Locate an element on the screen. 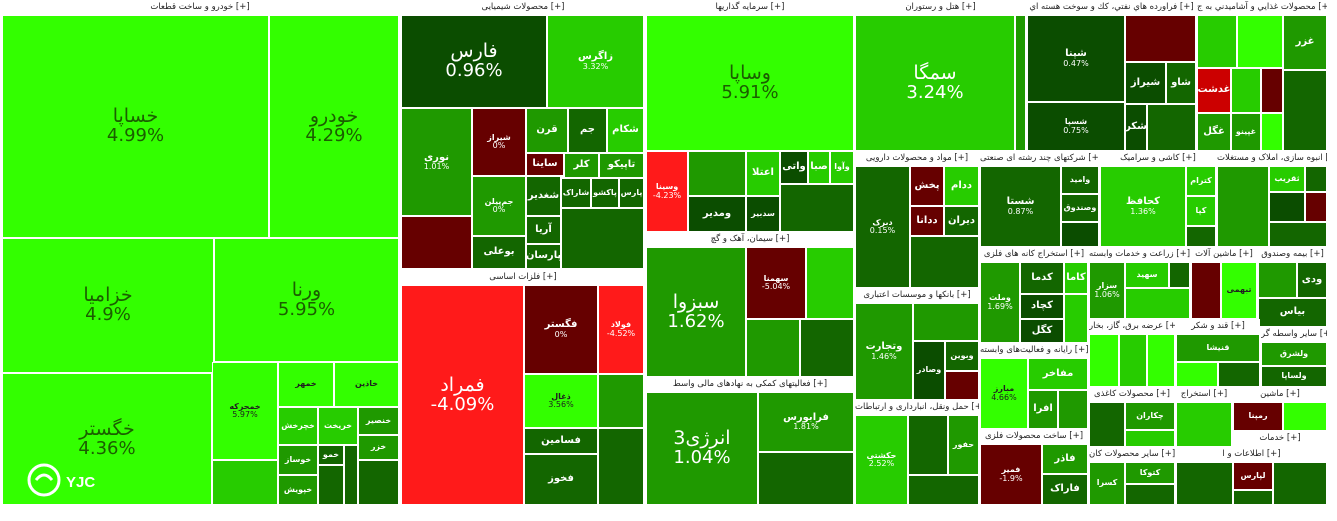 The width and height of the screenshot is (1337, 521). tile-vsaderat: وصادر is located at coordinates (929, 370).